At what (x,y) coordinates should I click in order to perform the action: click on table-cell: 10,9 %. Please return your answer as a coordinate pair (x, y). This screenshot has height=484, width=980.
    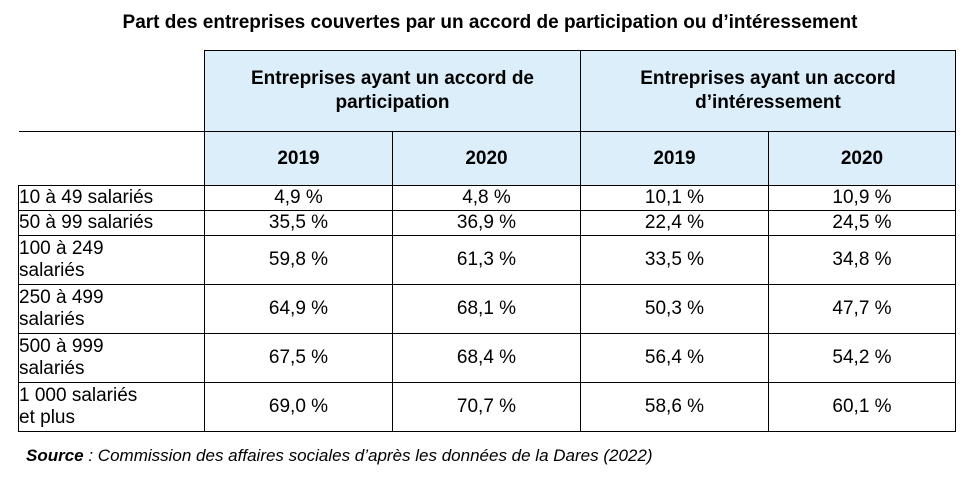
    Looking at the image, I should click on (862, 198).